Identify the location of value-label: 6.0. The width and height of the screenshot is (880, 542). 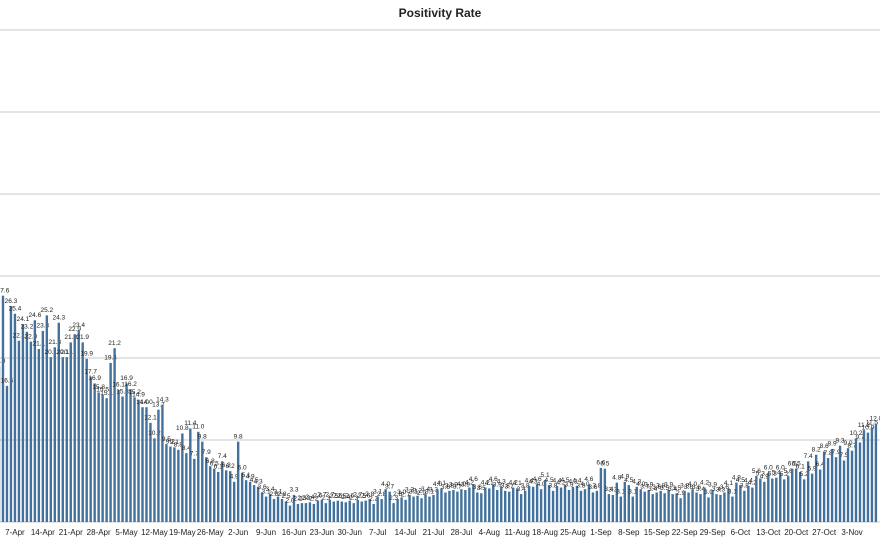
(242, 468).